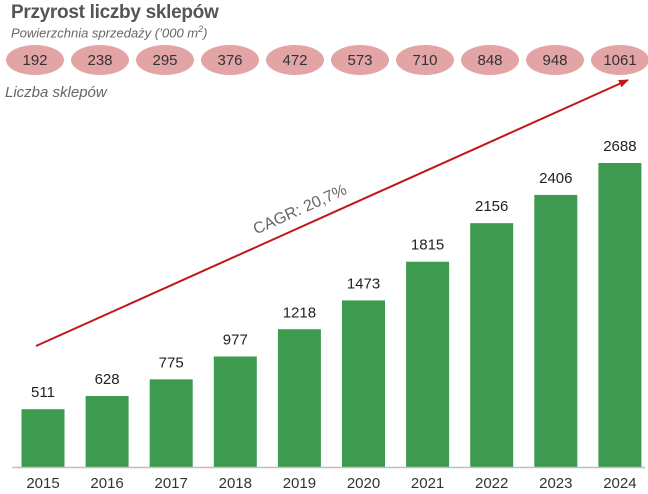  I want to click on area-value-label: 710, so click(424, 60).